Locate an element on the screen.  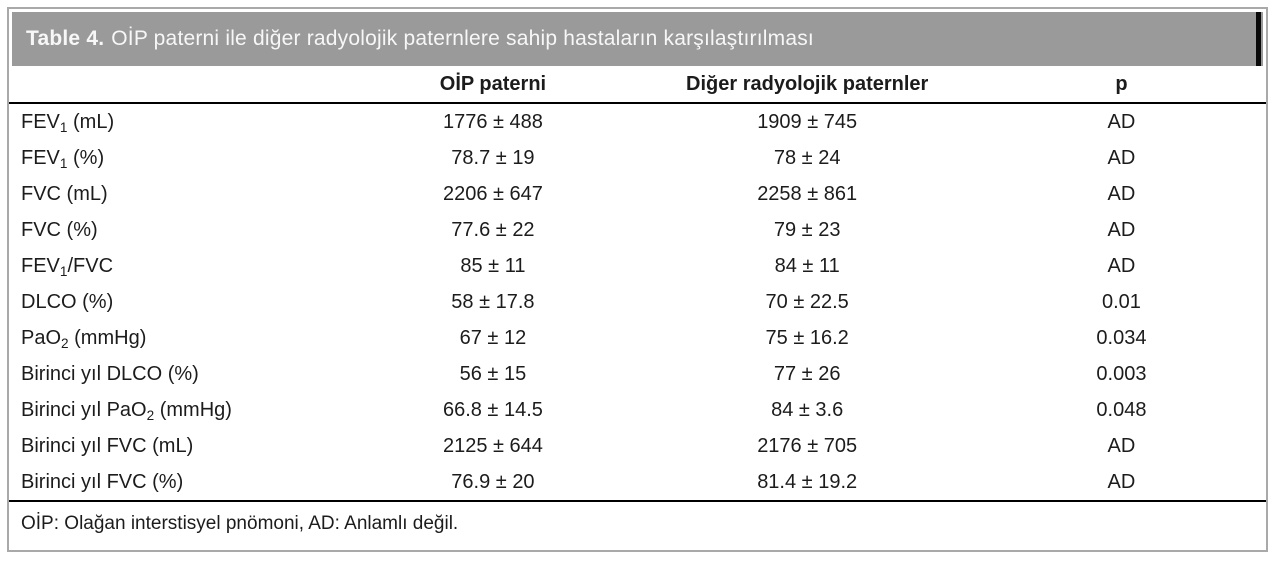
header-oip-paterni: OİP paterni is located at coordinates (493, 85).